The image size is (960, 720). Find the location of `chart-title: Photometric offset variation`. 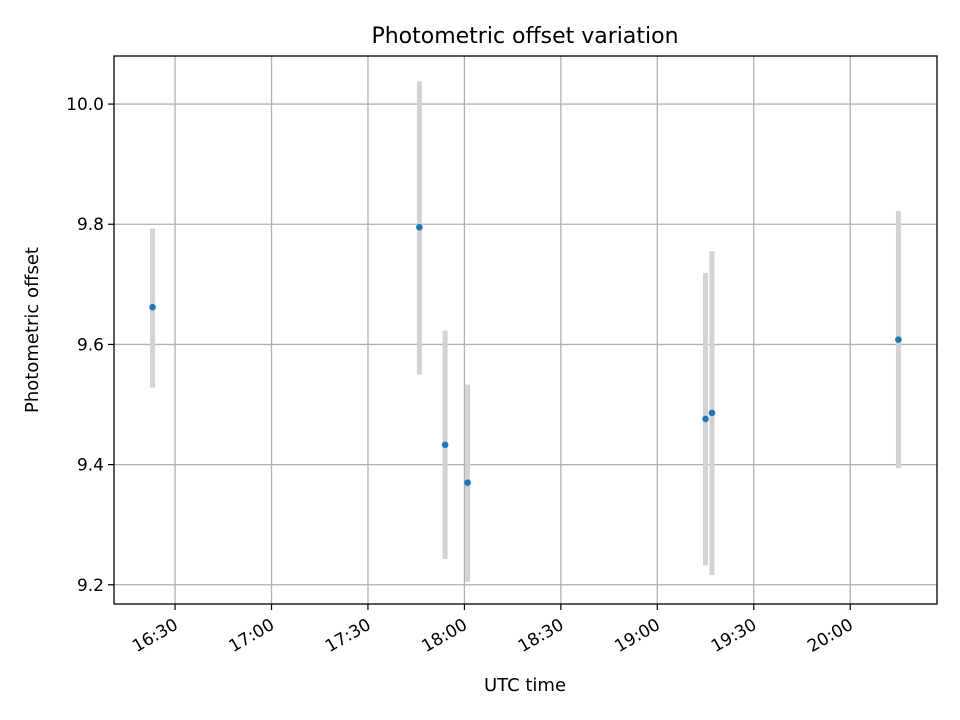

chart-title: Photometric offset variation is located at coordinates (524, 36).